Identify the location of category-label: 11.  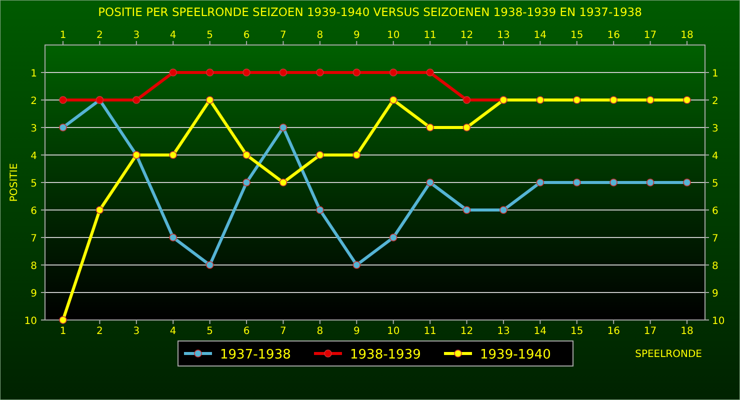
(430, 331).